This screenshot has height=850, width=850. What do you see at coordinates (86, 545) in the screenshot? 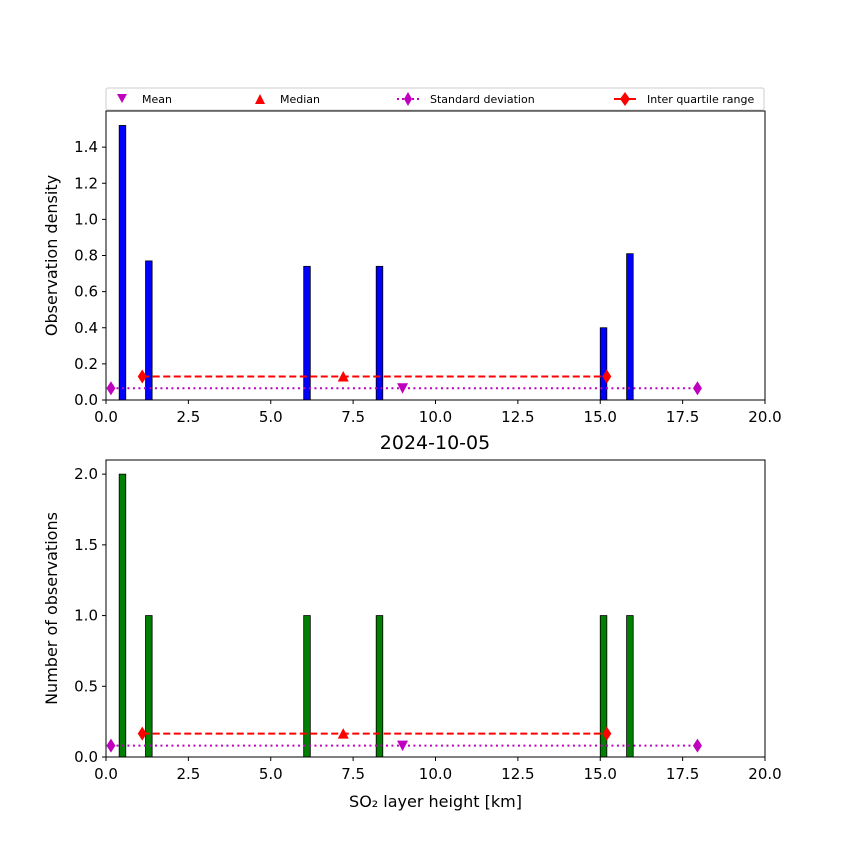
I see `y-tick-label-3: 1.5` at bounding box center [86, 545].